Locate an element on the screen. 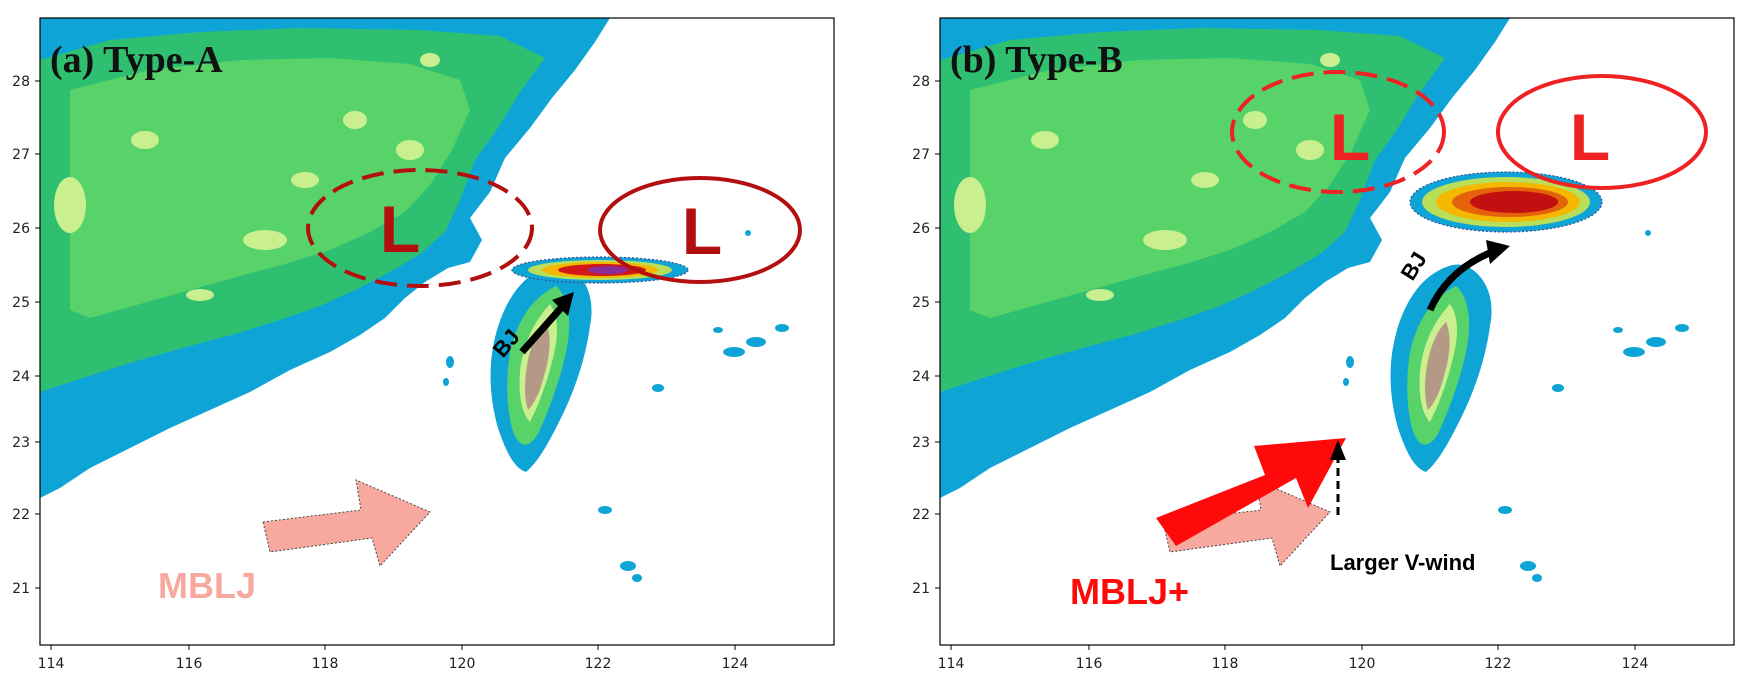 Image resolution: width=1744 pixels, height=682 pixels. low-left-ring-a is located at coordinates (420, 228).